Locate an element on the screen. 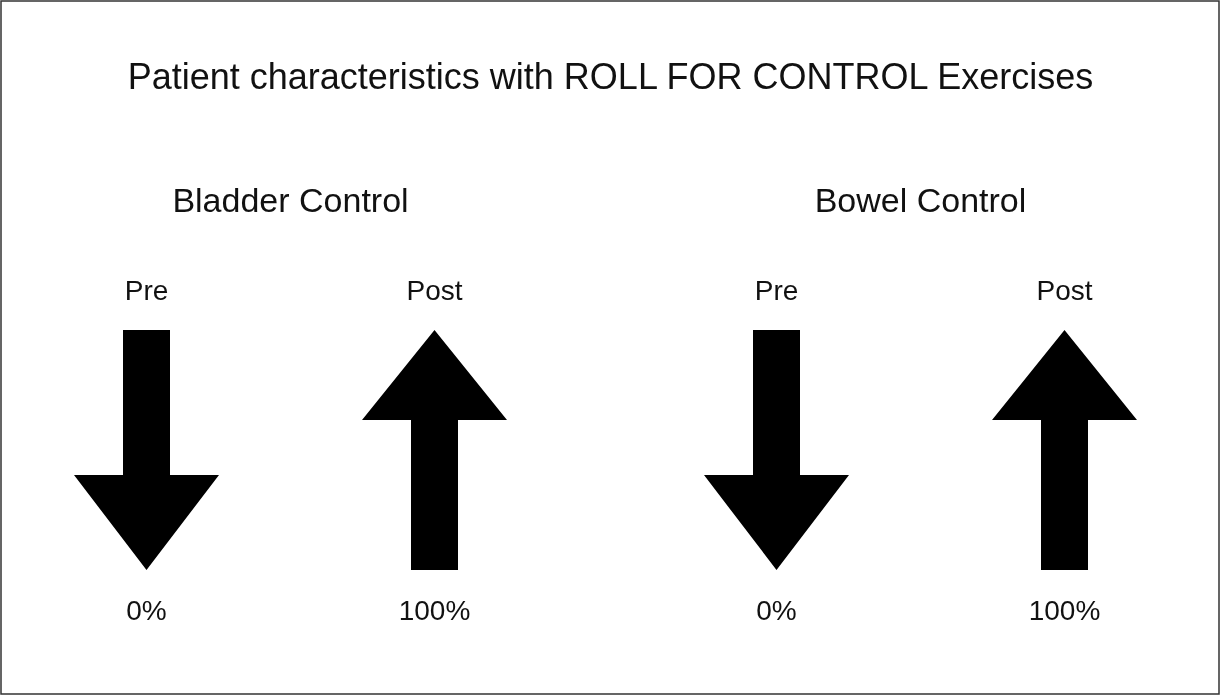 The width and height of the screenshot is (1221, 696). legend-label: Bladder Control is located at coordinates (290, 200).